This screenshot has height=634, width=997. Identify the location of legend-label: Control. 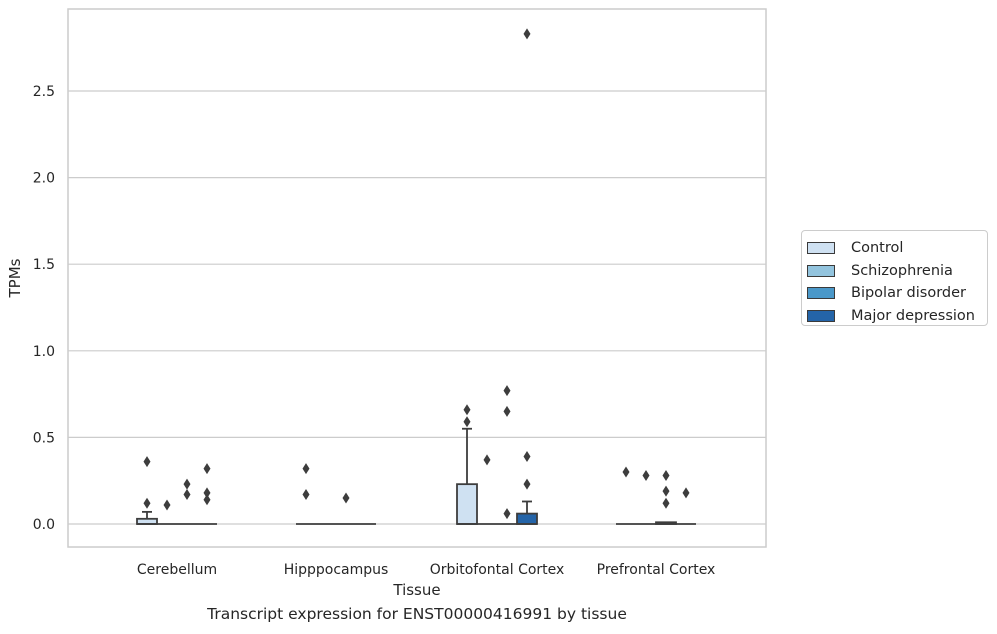
(877, 248).